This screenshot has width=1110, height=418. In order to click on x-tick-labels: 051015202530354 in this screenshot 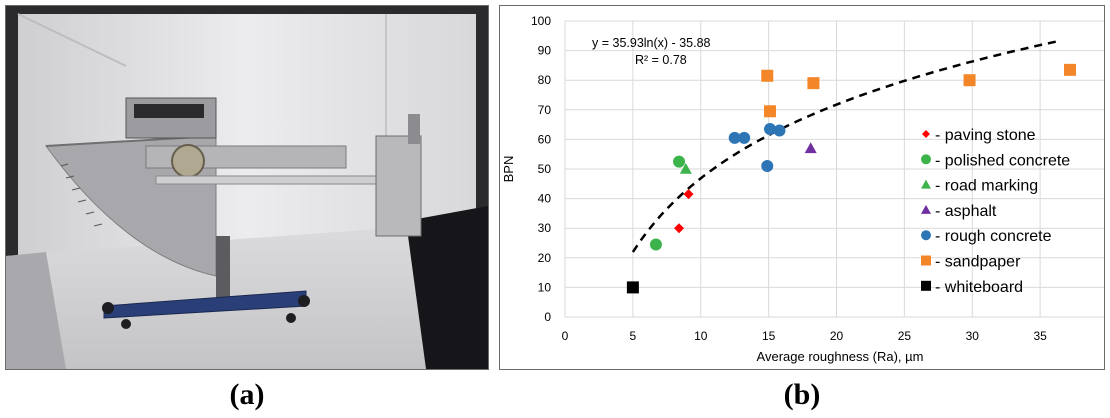, I will do `click(836, 336)`.